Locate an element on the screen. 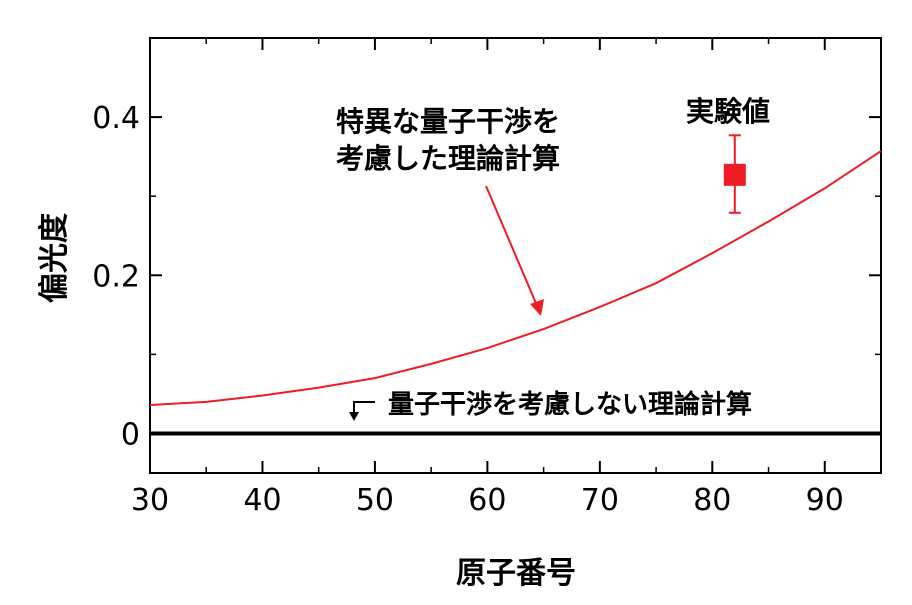 Image resolution: width=912 pixels, height=605 pixels. baseline-annotation: 量子干渉を考慮しない理論計算 is located at coordinates (570, 404).